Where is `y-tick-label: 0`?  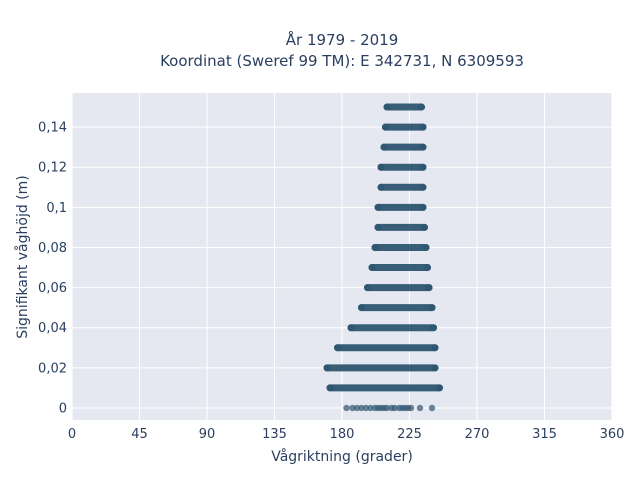
y-tick-label: 0 is located at coordinates (63, 408).